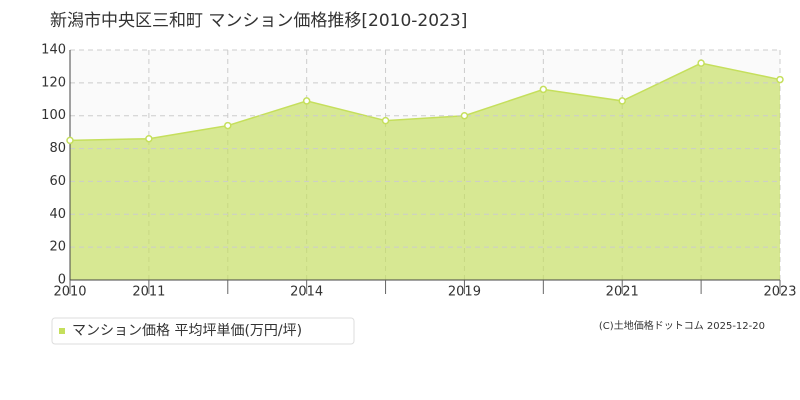  What do you see at coordinates (53, 82) in the screenshot?
I see `y-tick-label: 120` at bounding box center [53, 82].